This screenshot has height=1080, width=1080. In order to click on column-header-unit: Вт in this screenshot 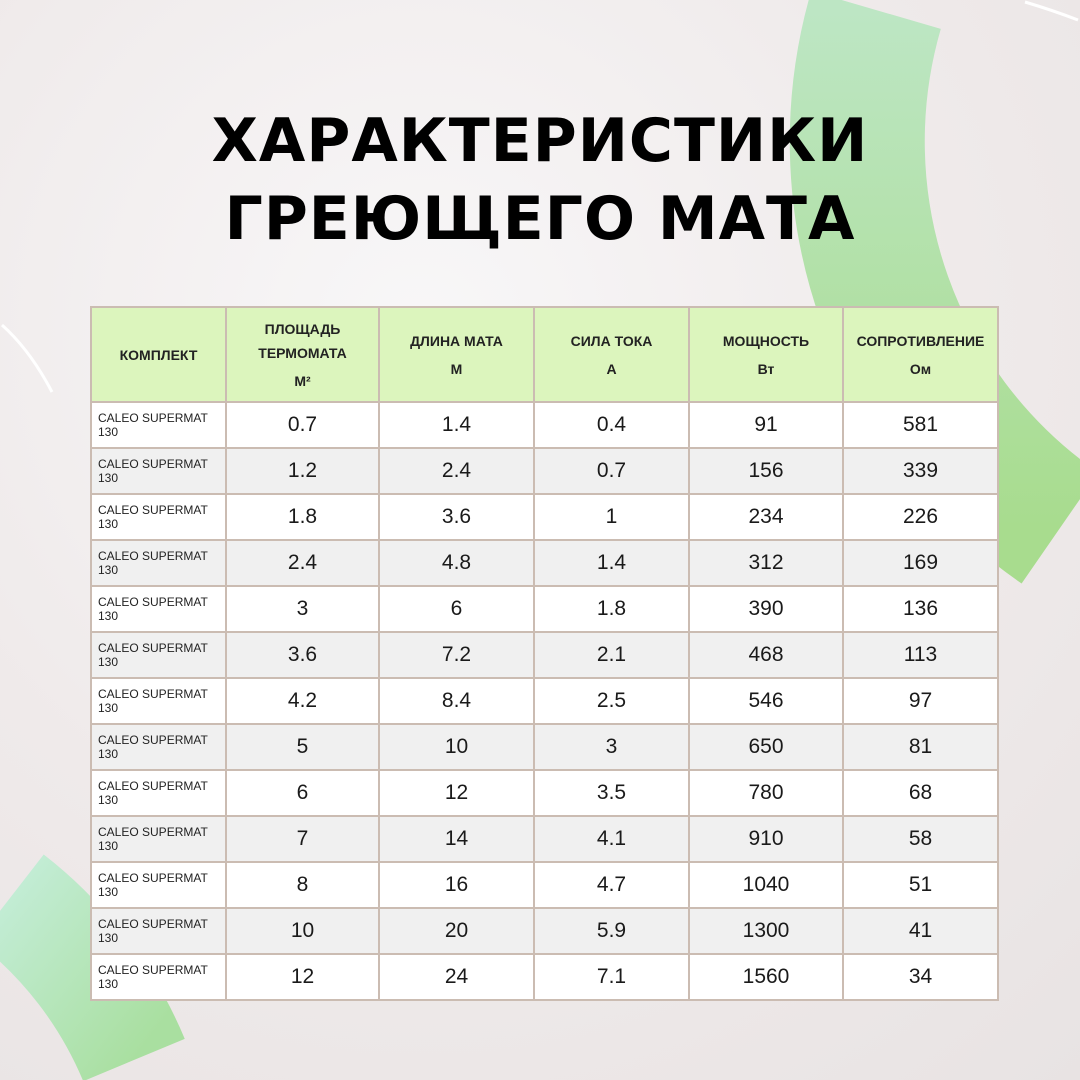, I will do `click(766, 368)`.